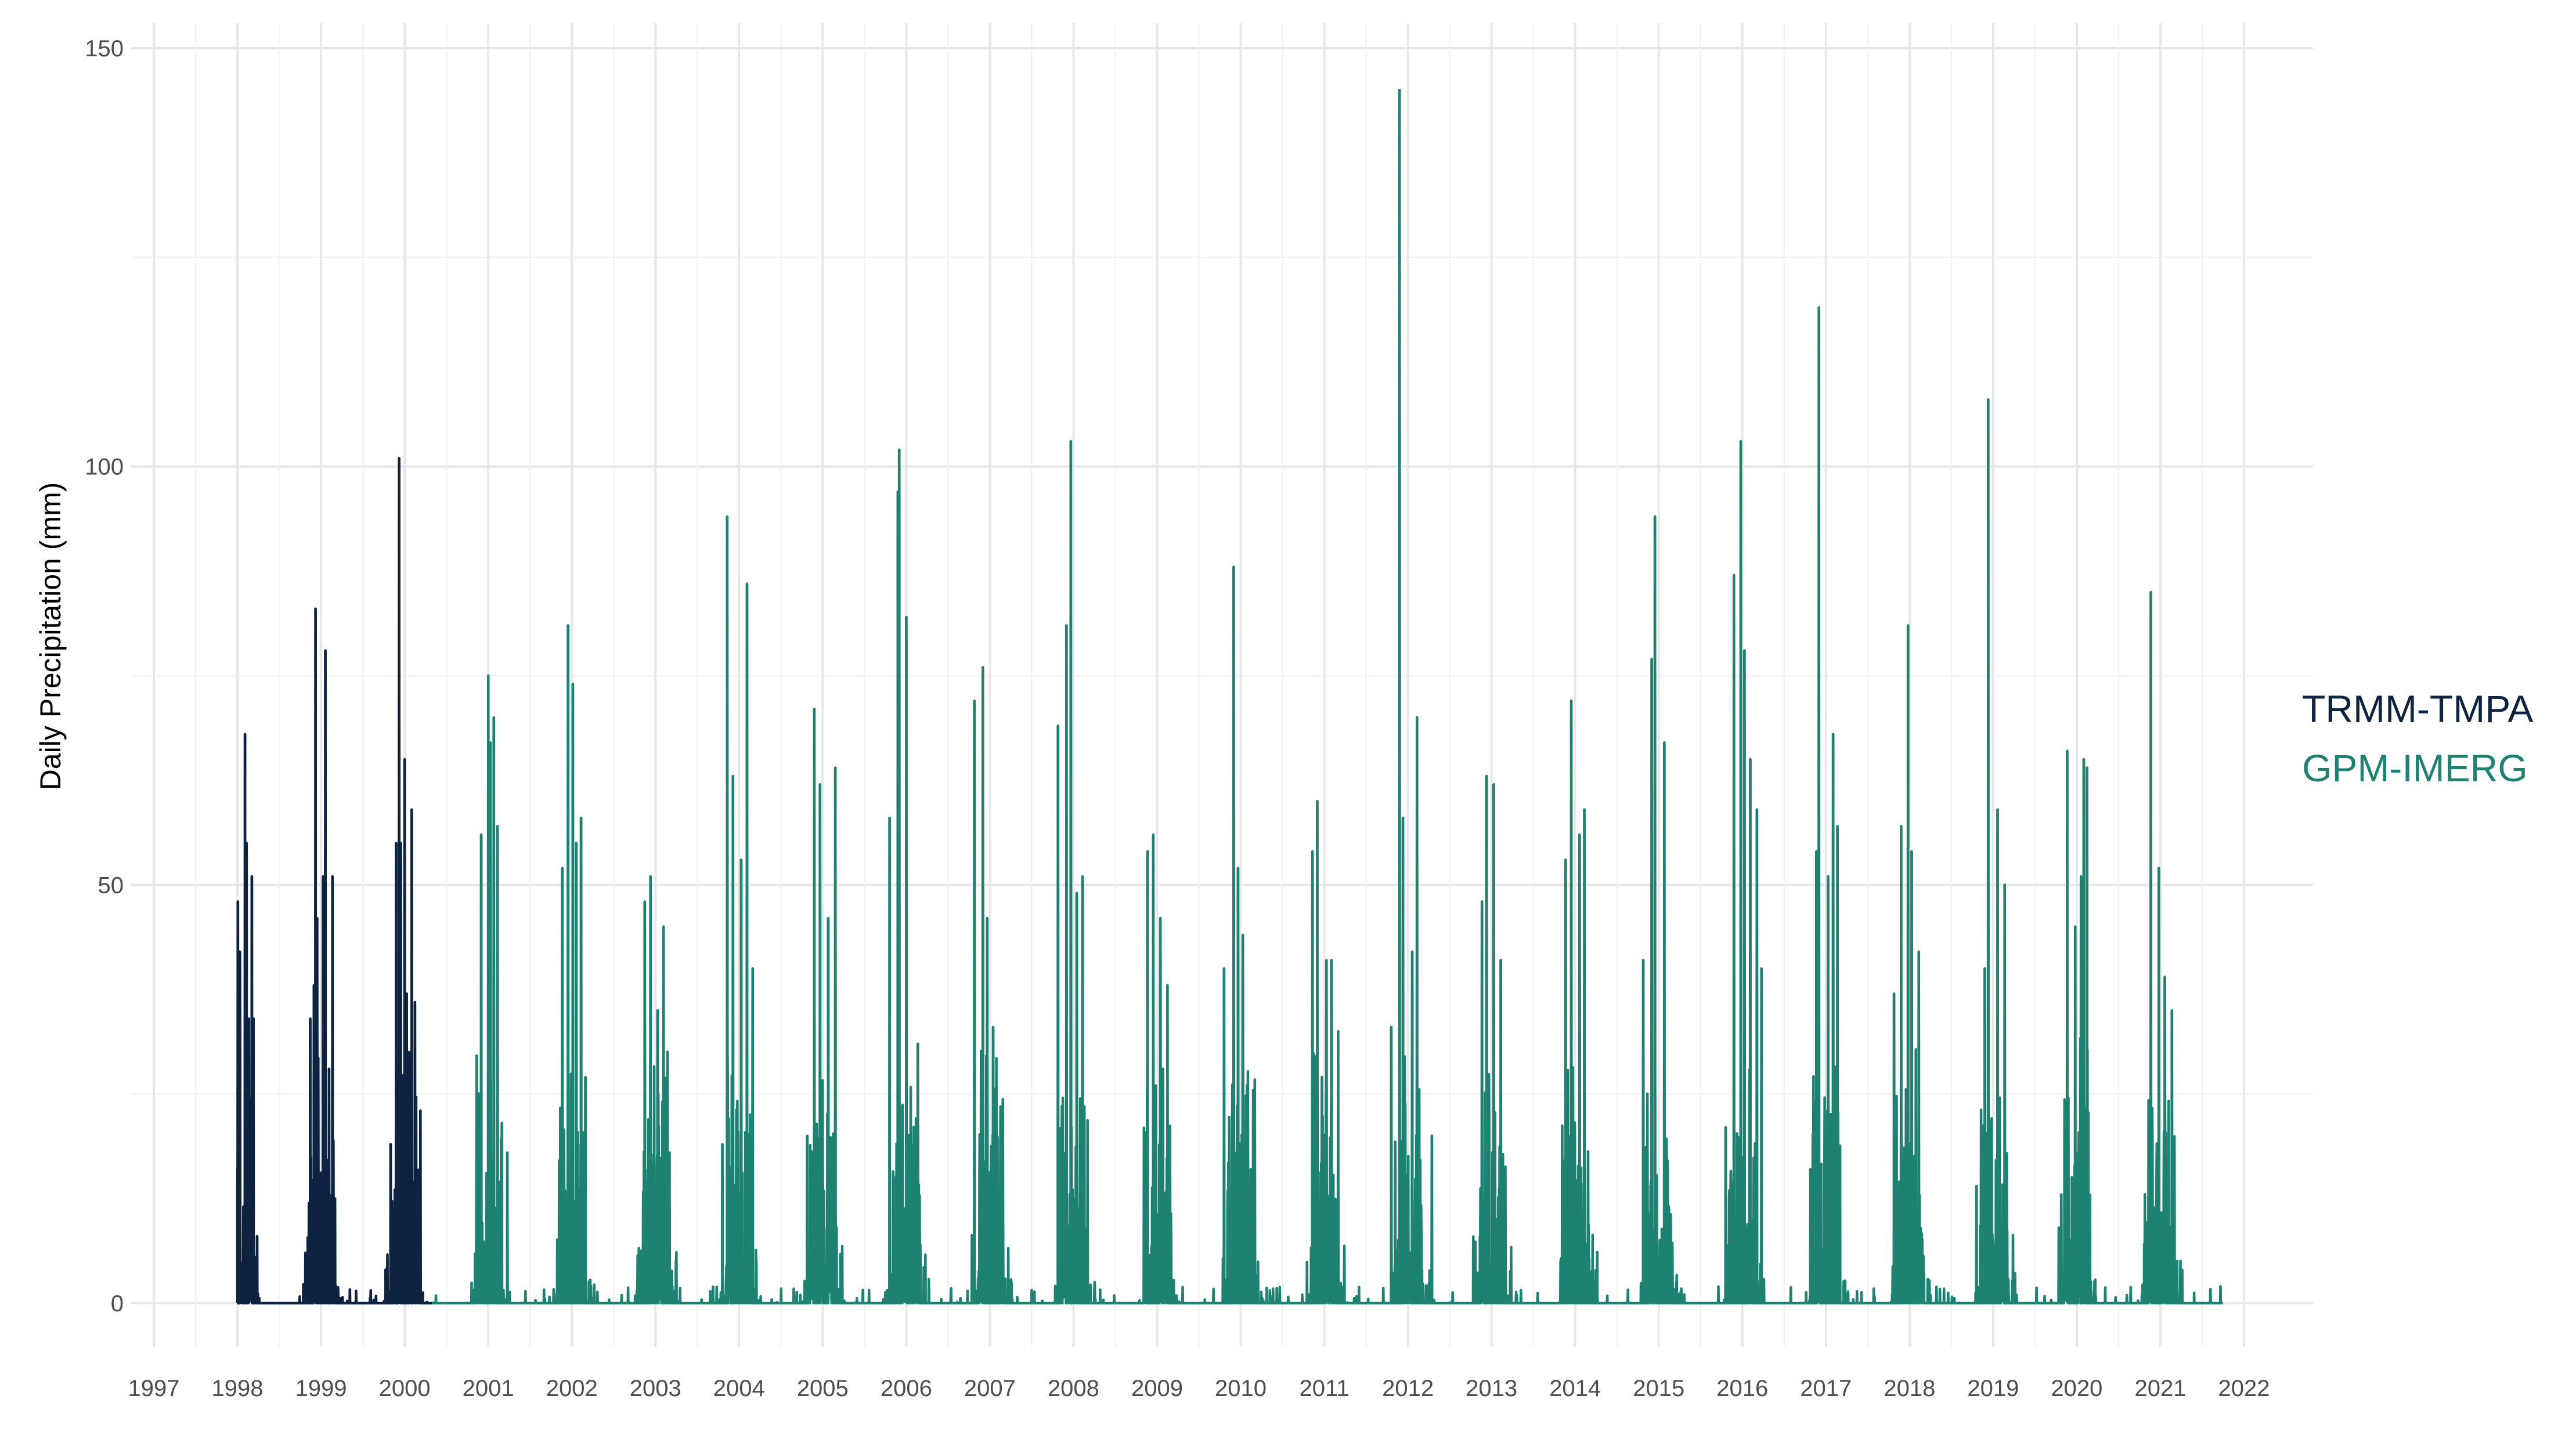  What do you see at coordinates (1325, 1388) in the screenshot?
I see `x-tick-label: 2011` at bounding box center [1325, 1388].